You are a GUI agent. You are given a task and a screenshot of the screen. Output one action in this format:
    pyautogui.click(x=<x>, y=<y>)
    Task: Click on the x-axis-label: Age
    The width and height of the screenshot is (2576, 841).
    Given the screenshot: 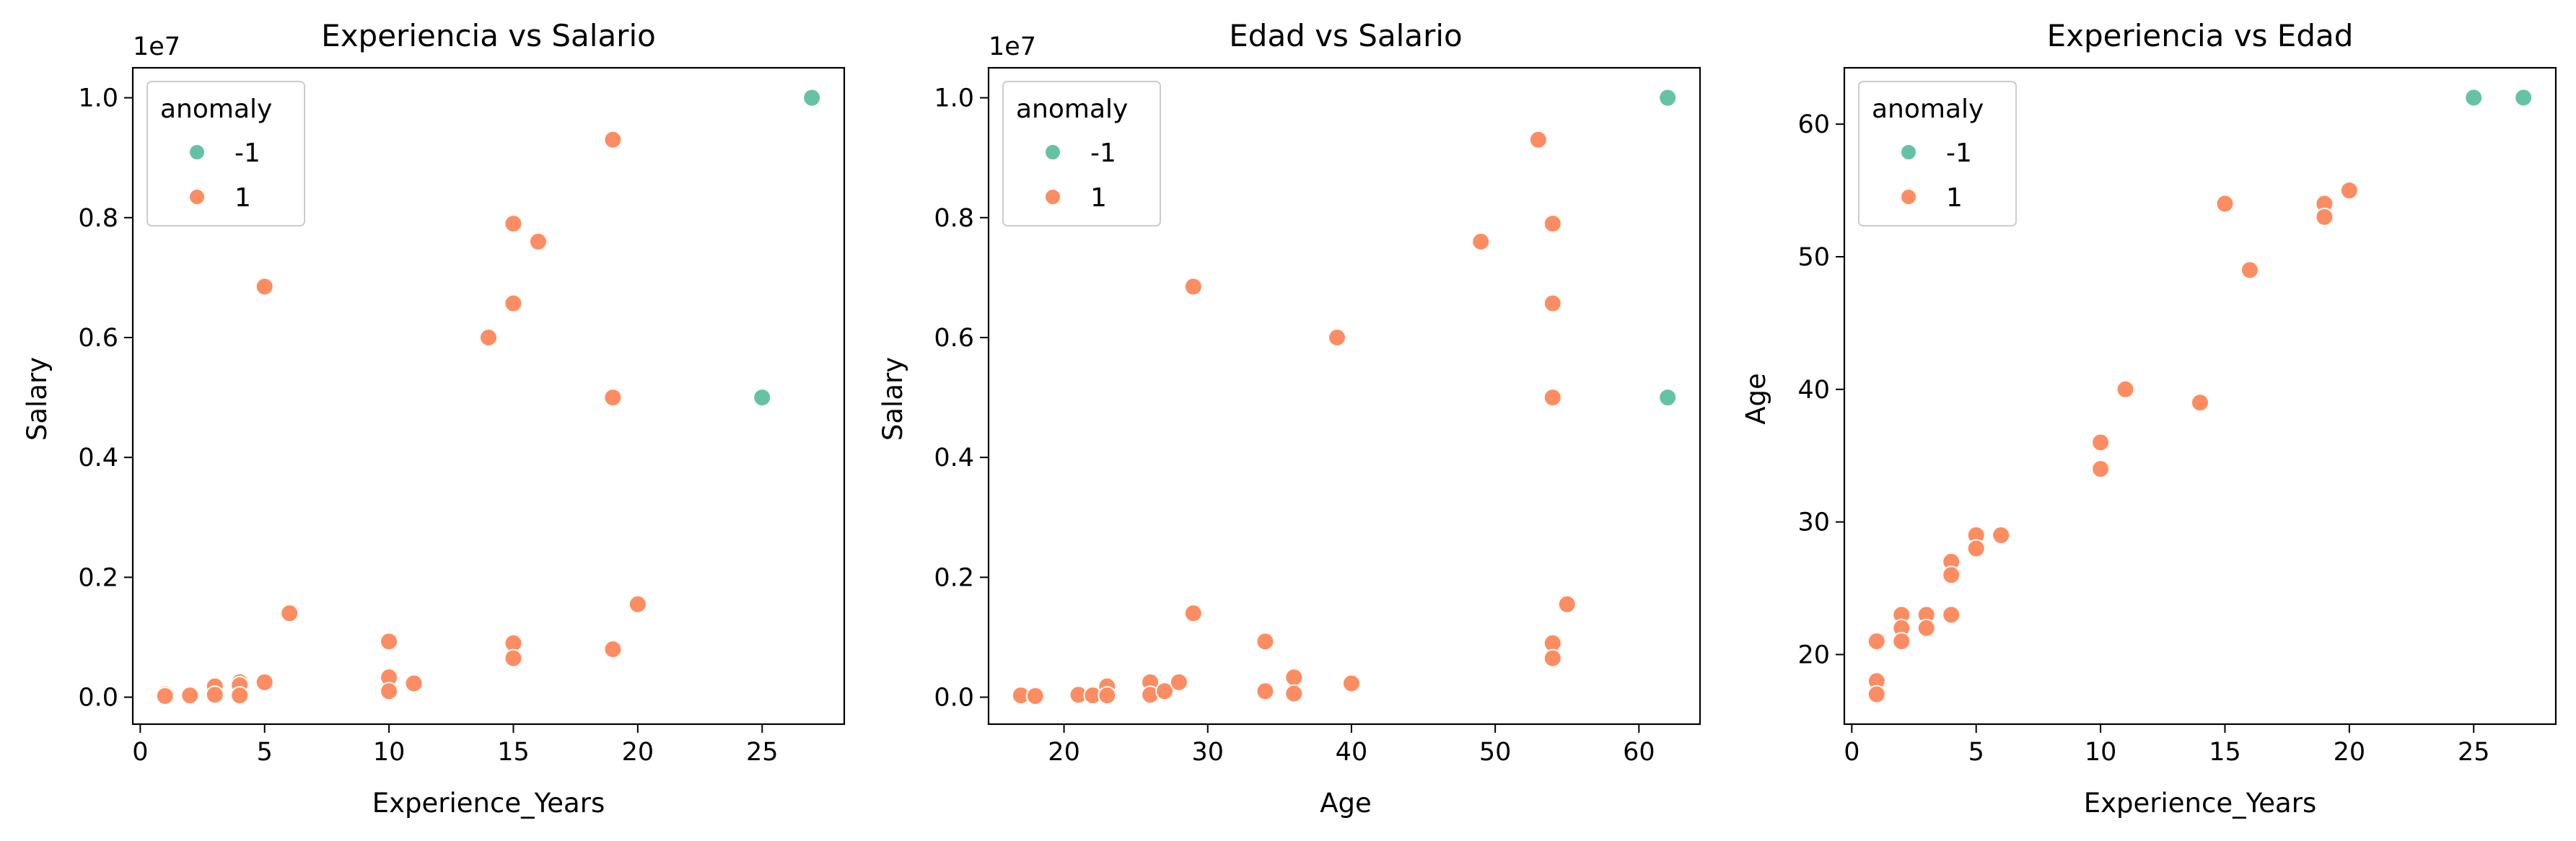 What is the action you would take?
    pyautogui.click(x=1346, y=803)
    